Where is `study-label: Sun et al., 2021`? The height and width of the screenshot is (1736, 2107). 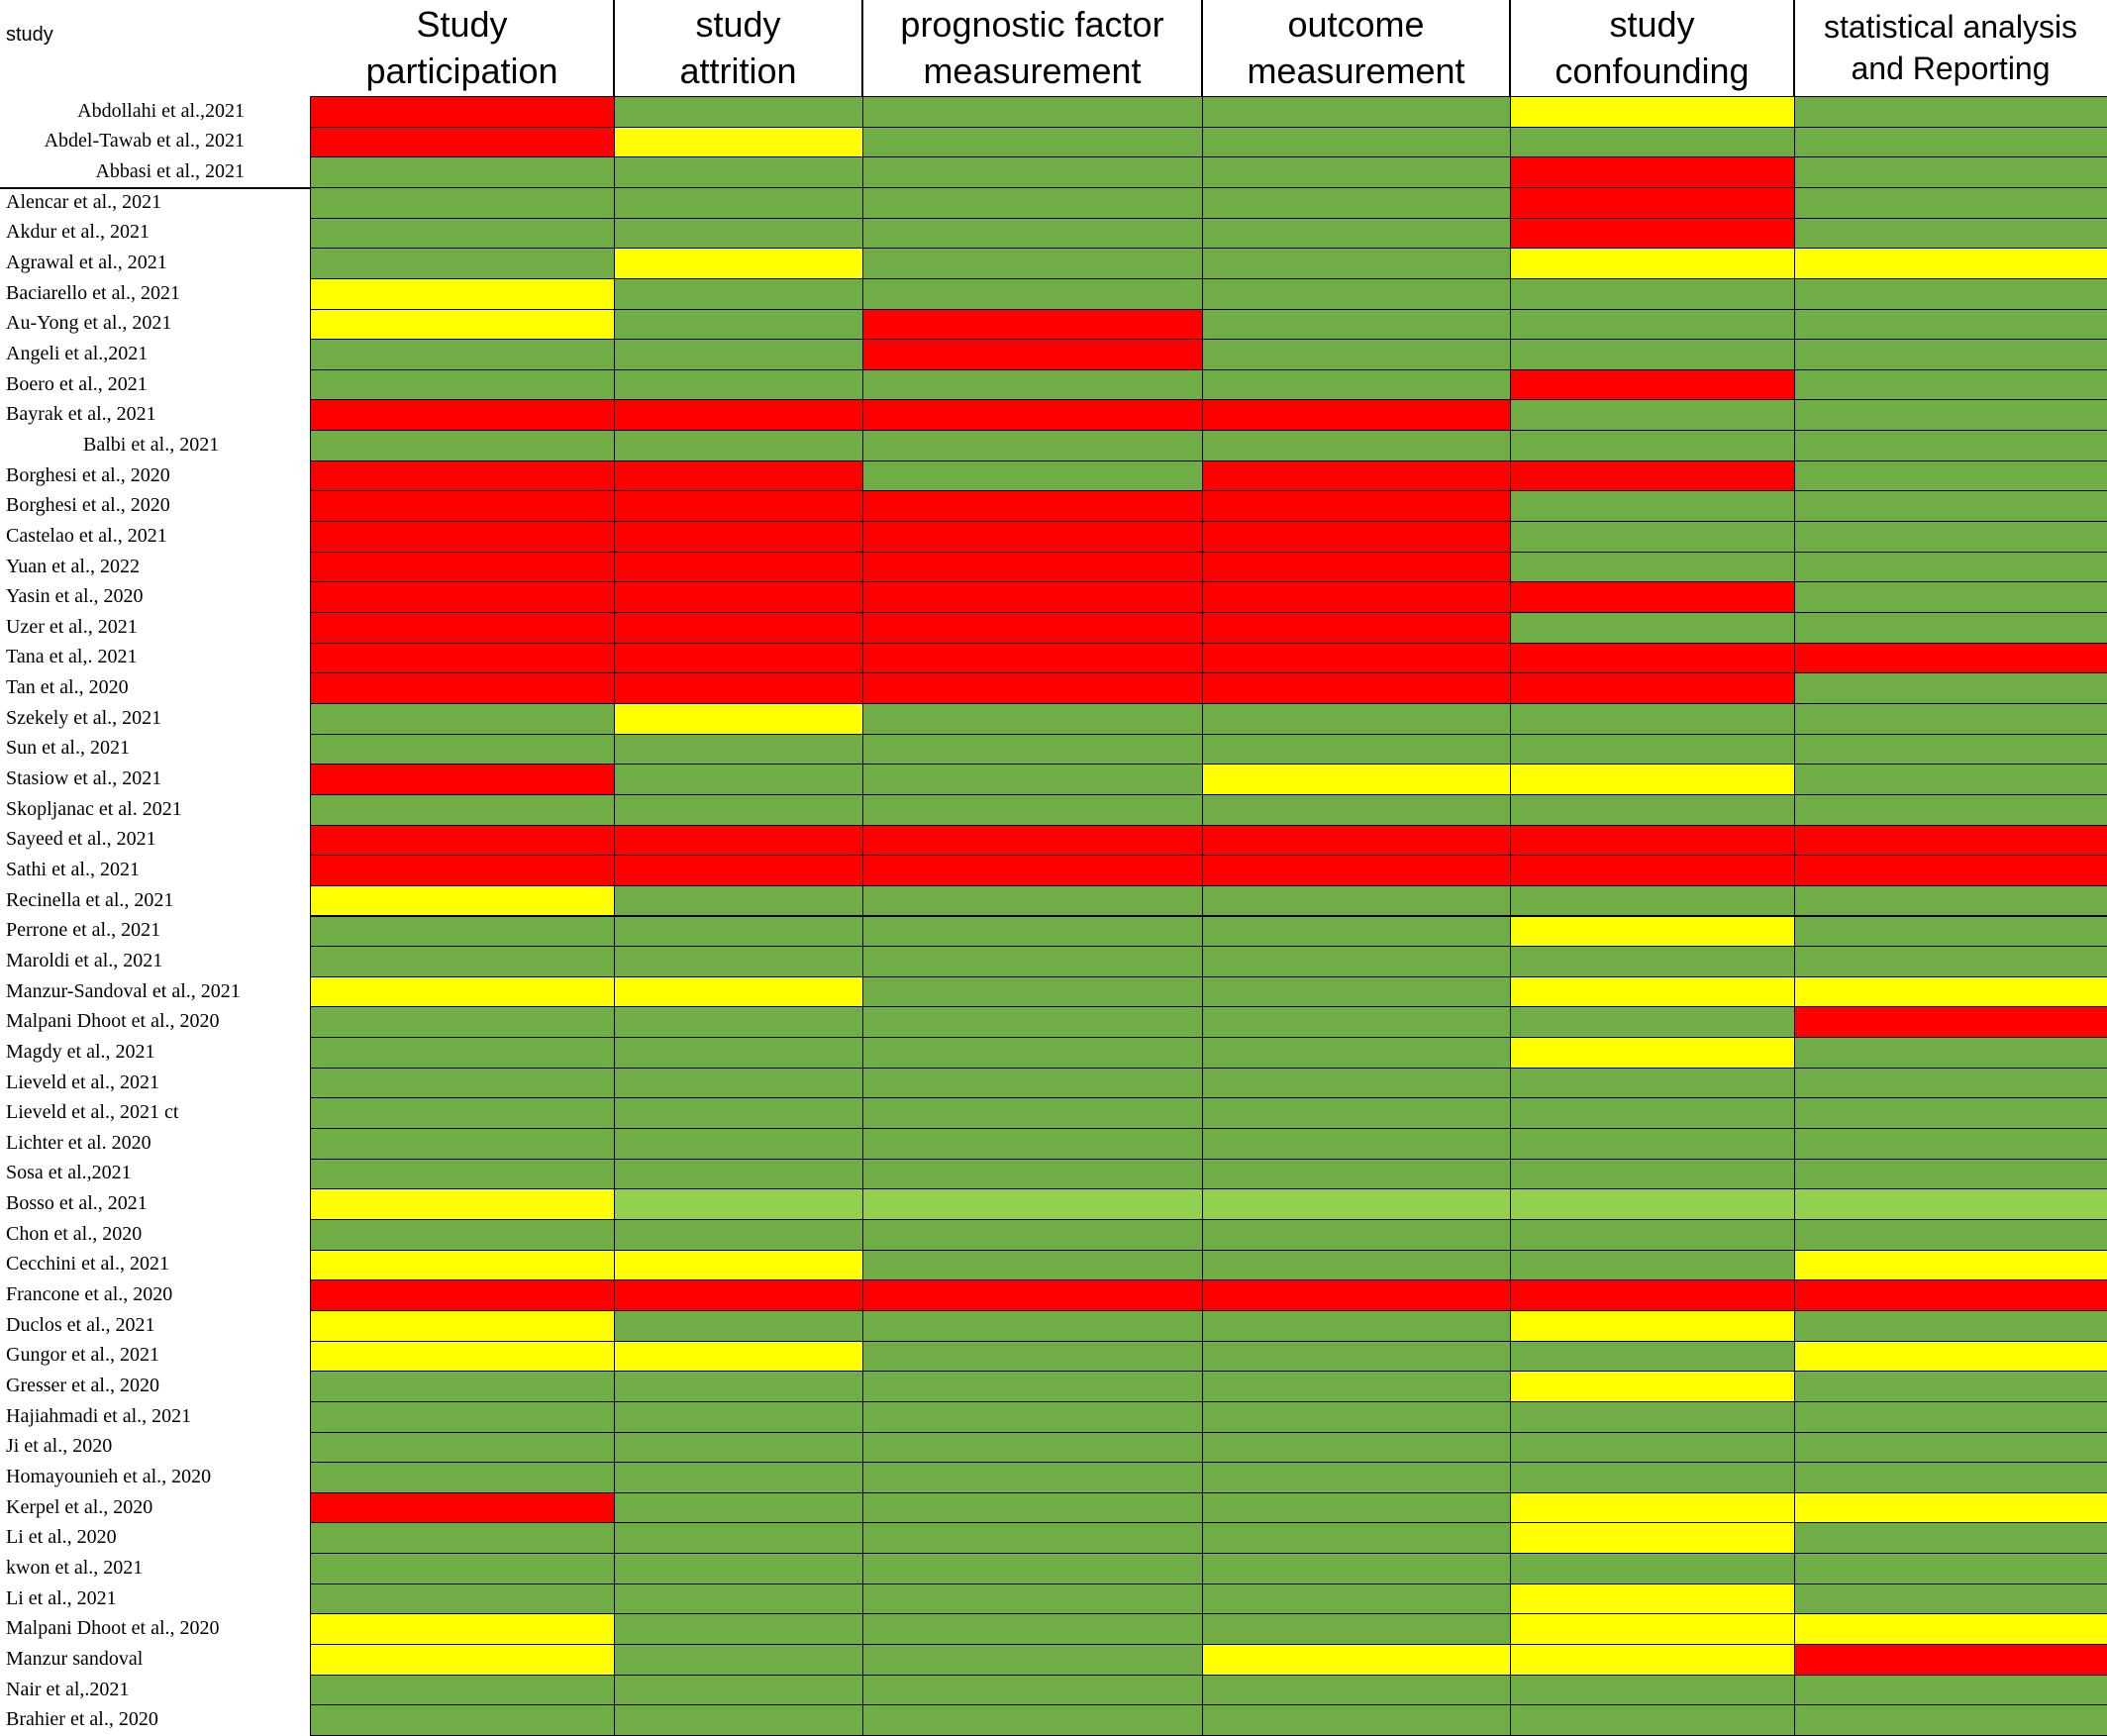 study-label: Sun et al., 2021 is located at coordinates (68, 748).